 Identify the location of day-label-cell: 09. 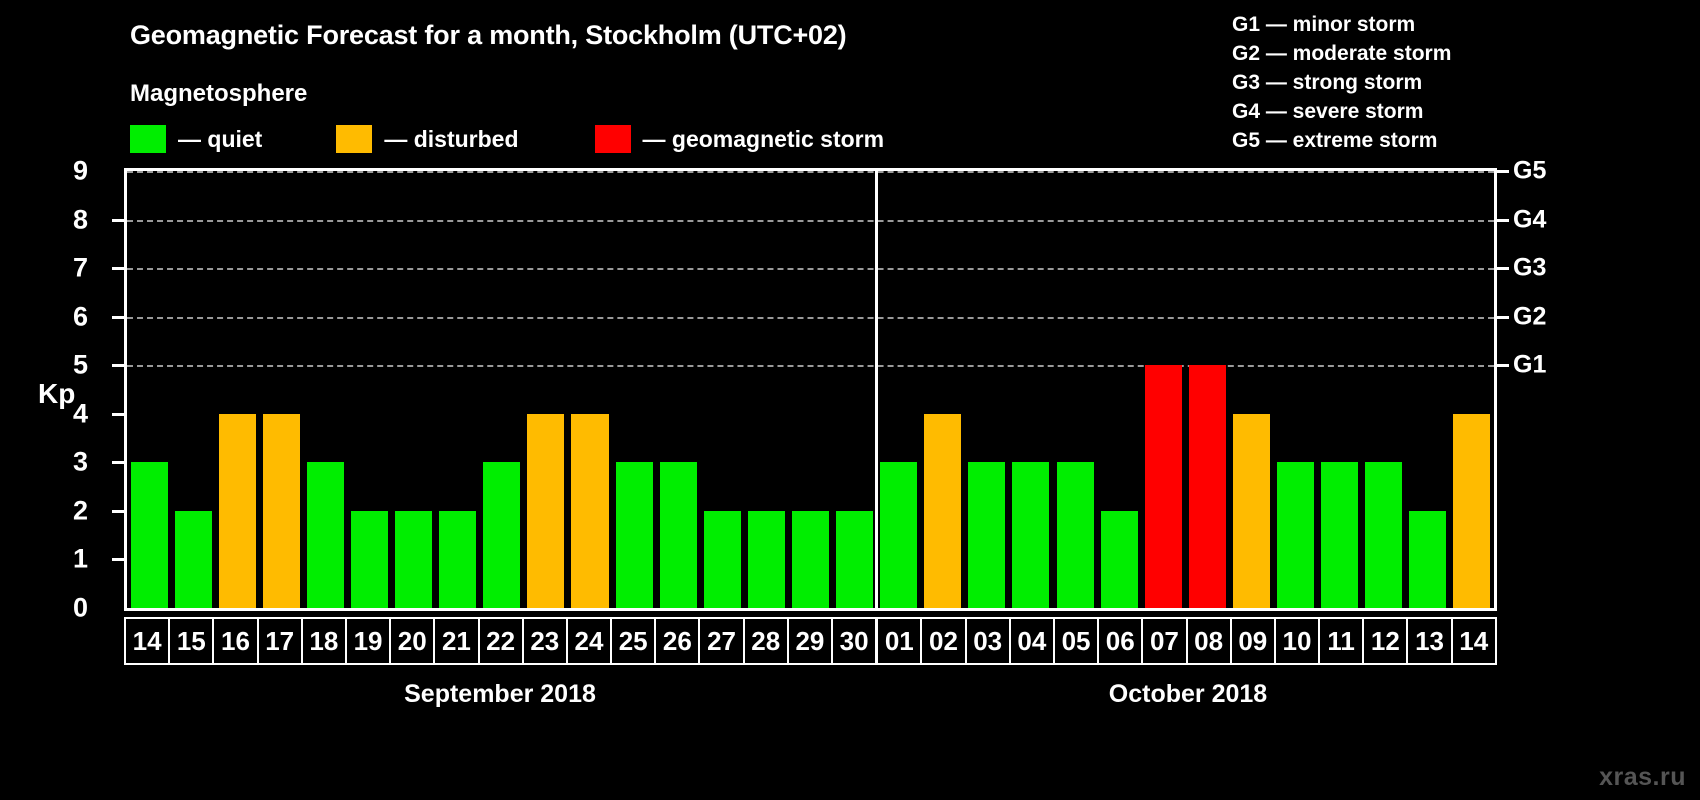
(1252, 641).